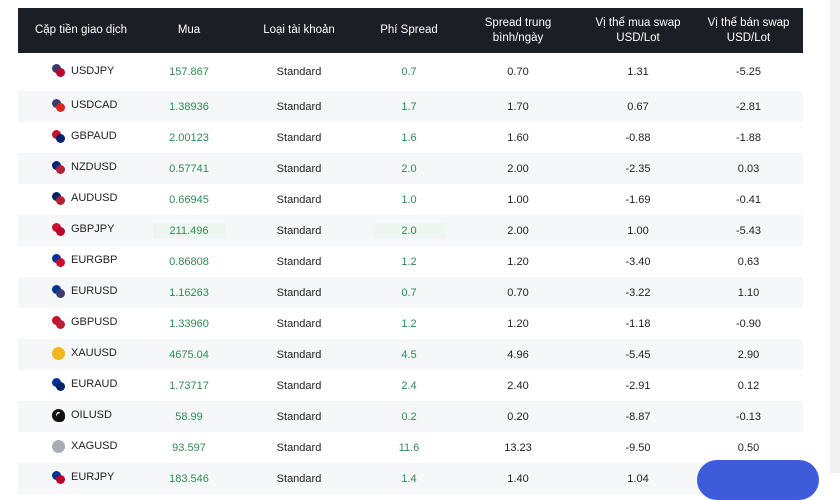  Describe the element at coordinates (91, 415) in the screenshot. I see `pair-symbol: OILUSD` at that location.